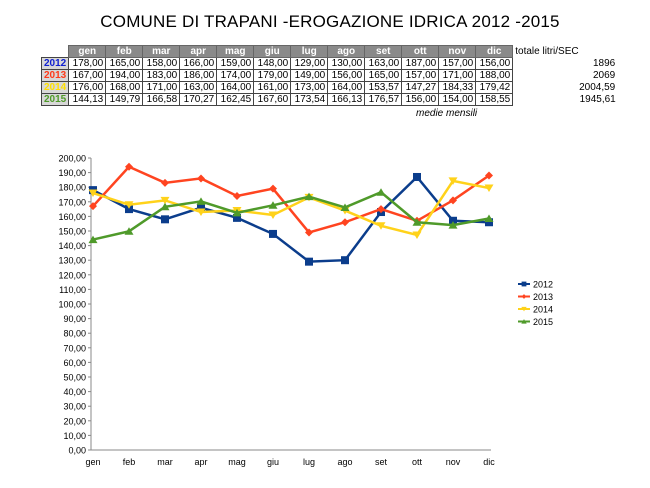  What do you see at coordinates (489, 462) in the screenshot?
I see `x-tick-label: dic` at bounding box center [489, 462].